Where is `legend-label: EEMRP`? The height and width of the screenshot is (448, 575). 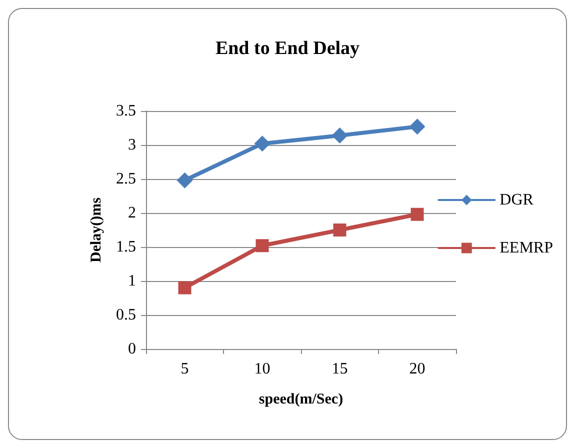 legend-label: EEMRP is located at coordinates (527, 248).